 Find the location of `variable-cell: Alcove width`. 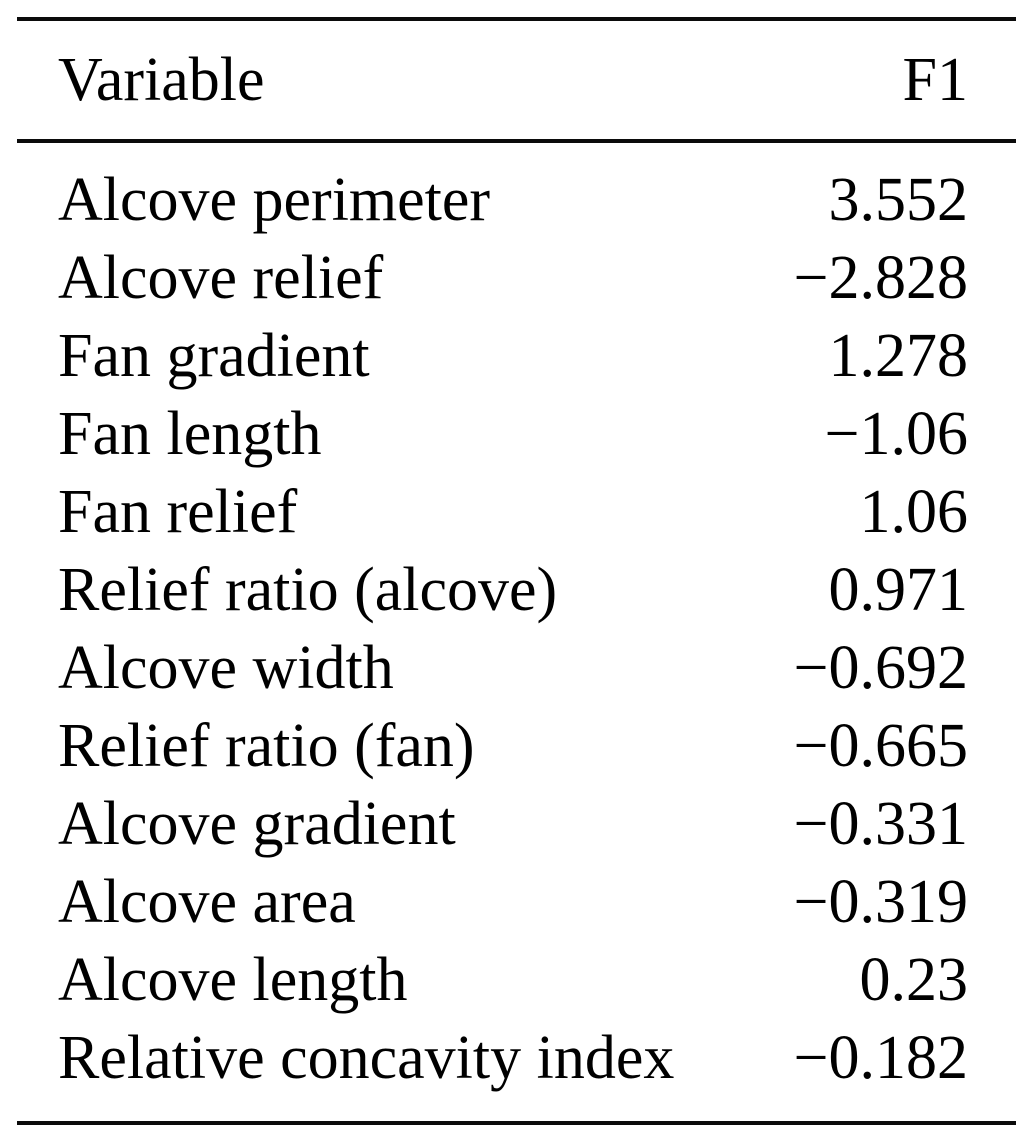

variable-cell: Alcove width is located at coordinates (226, 668).